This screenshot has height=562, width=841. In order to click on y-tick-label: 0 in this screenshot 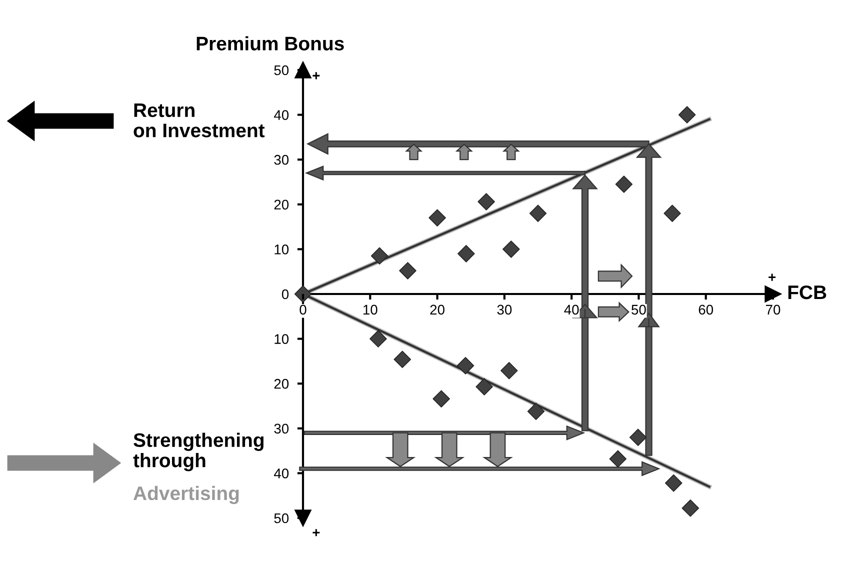, I will do `click(285, 294)`.